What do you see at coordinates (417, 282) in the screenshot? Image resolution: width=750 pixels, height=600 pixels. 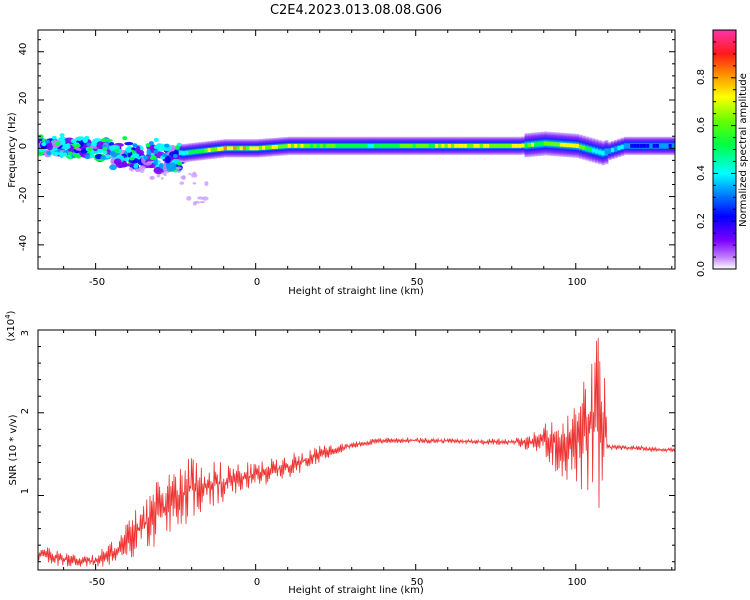 I see `p1-xtick-label: 50` at bounding box center [417, 282].